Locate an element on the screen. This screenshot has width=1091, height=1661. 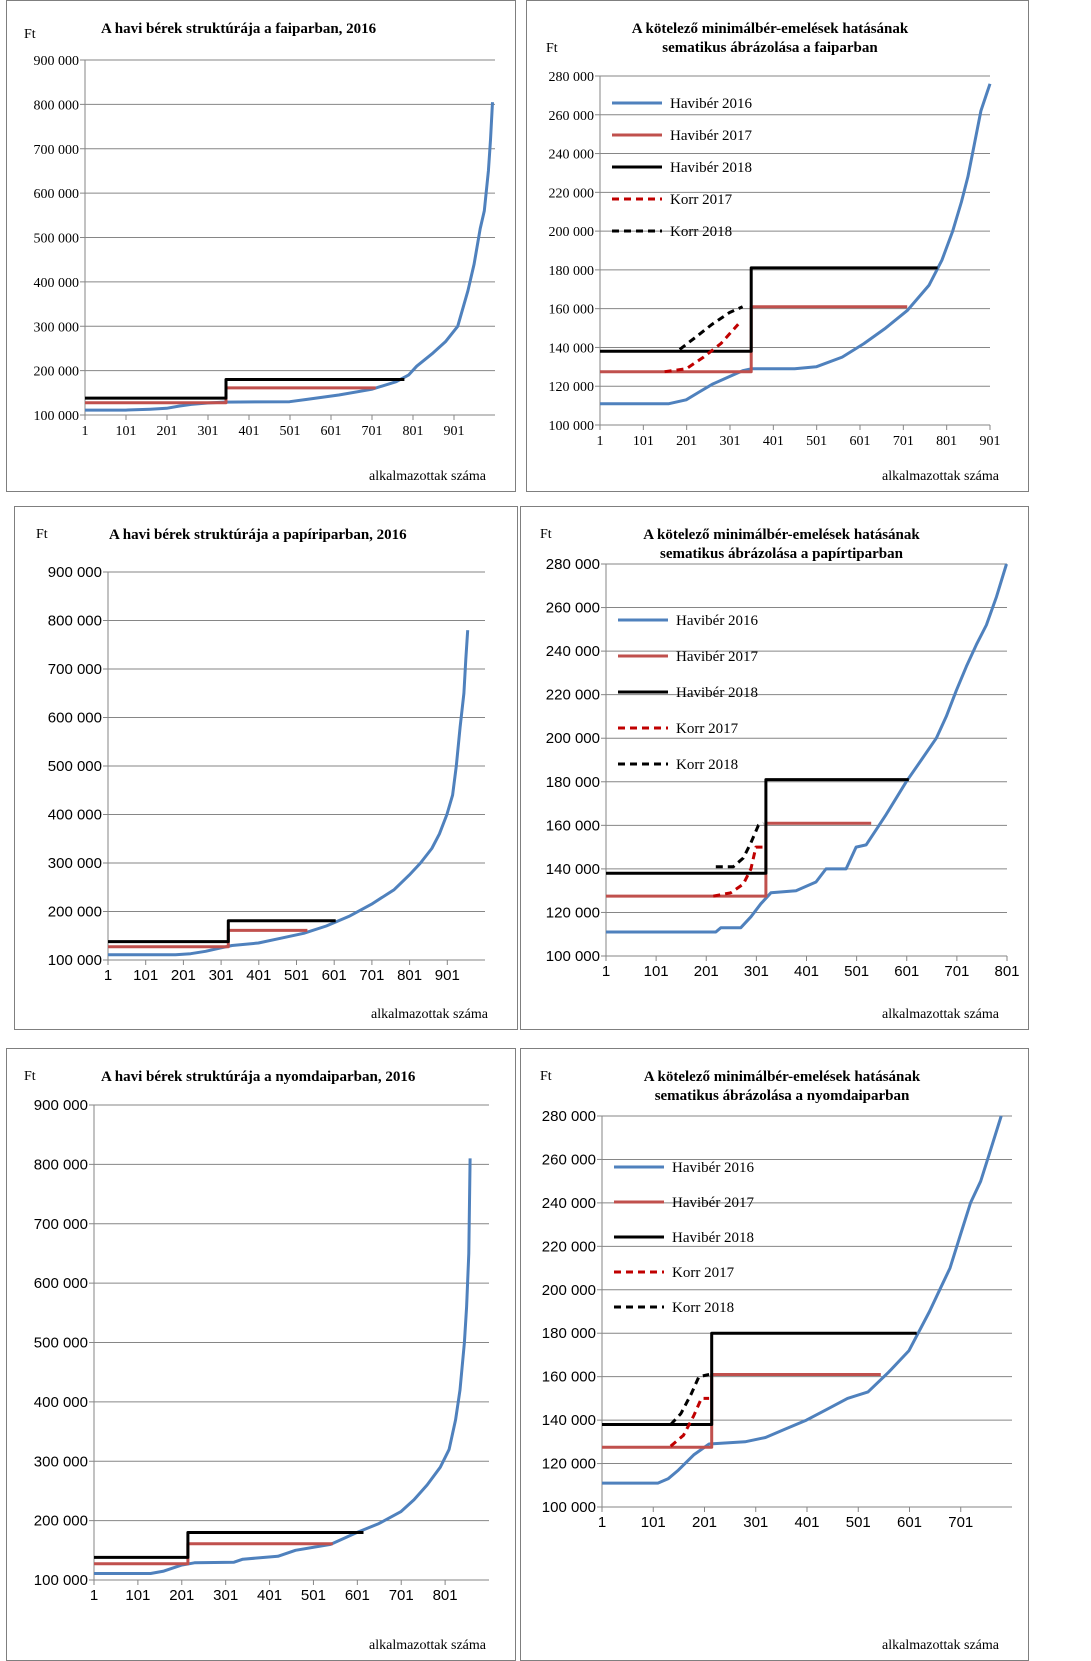
x-tick-label: 901 is located at coordinates (454, 431).